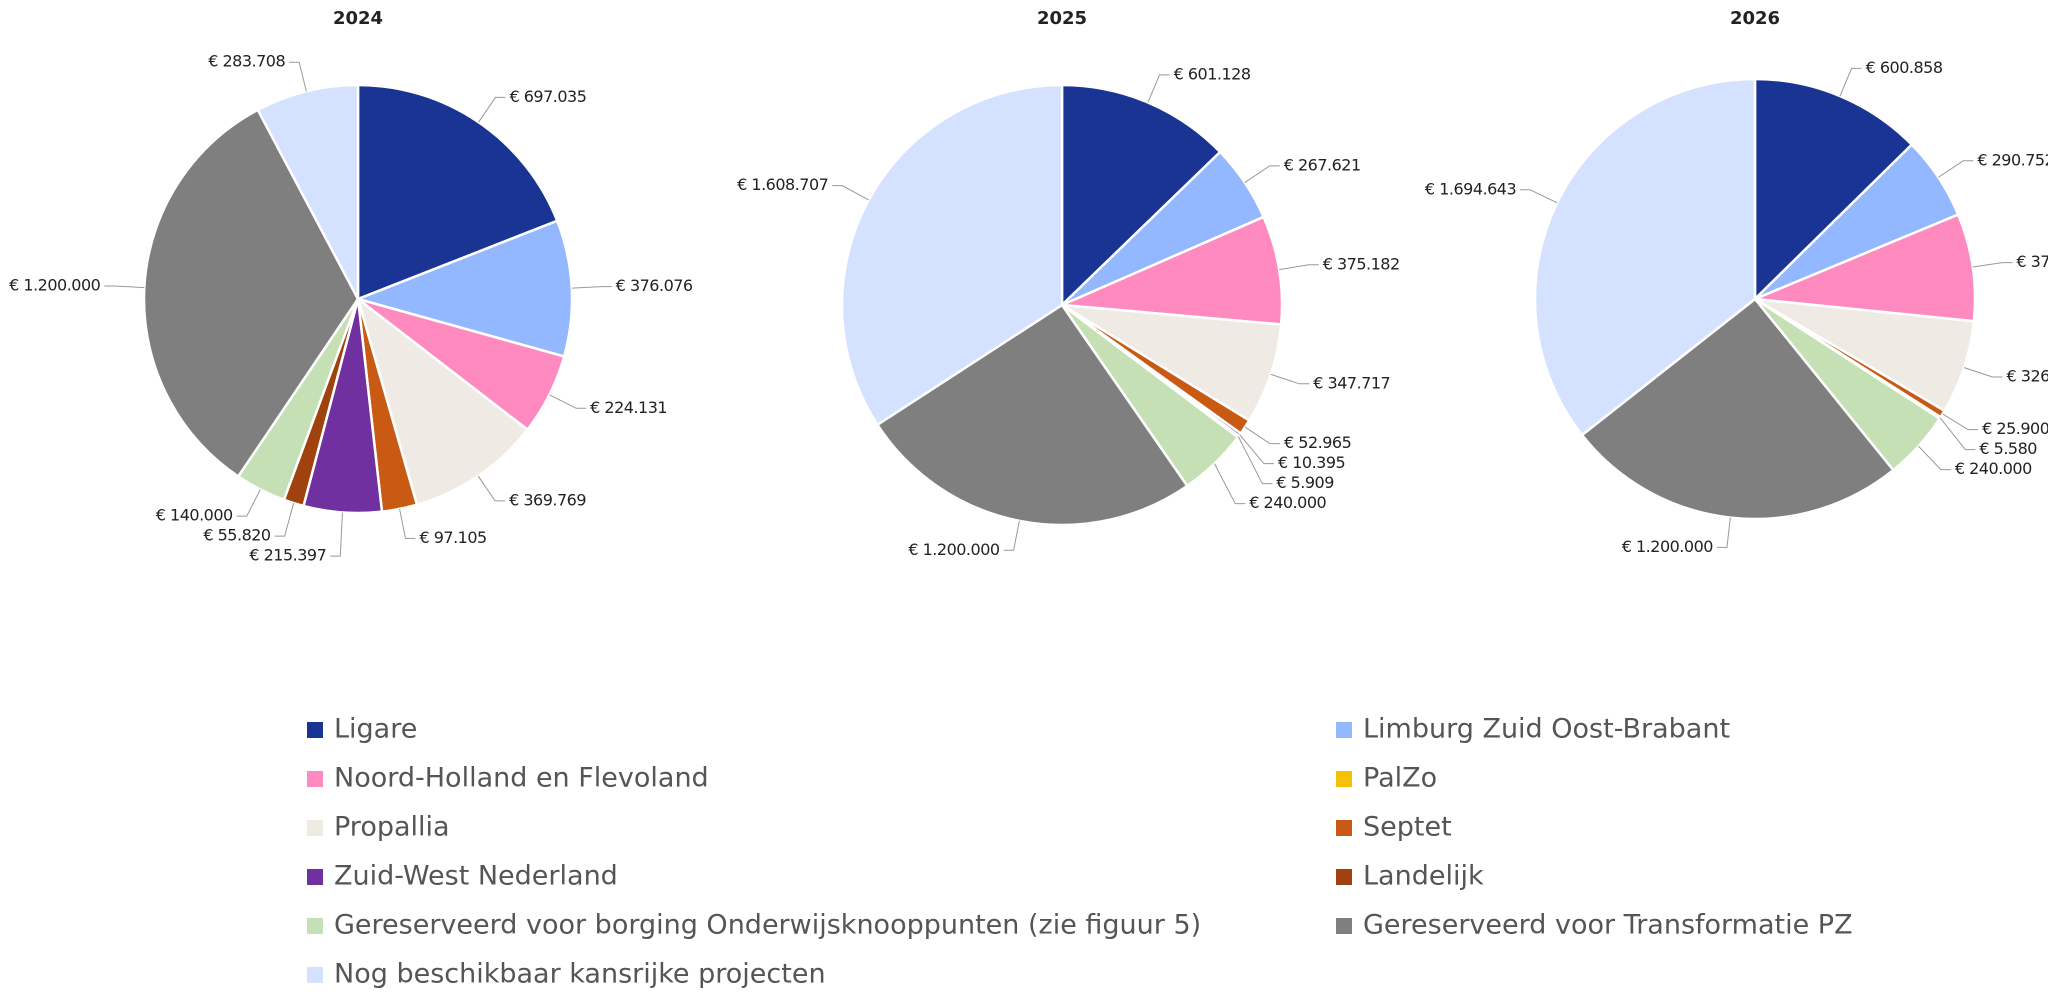 The width and height of the screenshot is (2048, 997). I want to click on chart-title: 2026, so click(1755, 18).